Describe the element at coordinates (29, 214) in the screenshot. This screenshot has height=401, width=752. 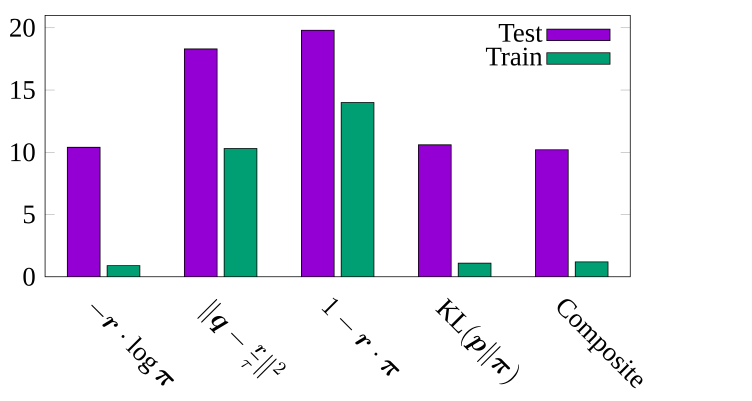
I see `y-tick-label: 5` at that location.